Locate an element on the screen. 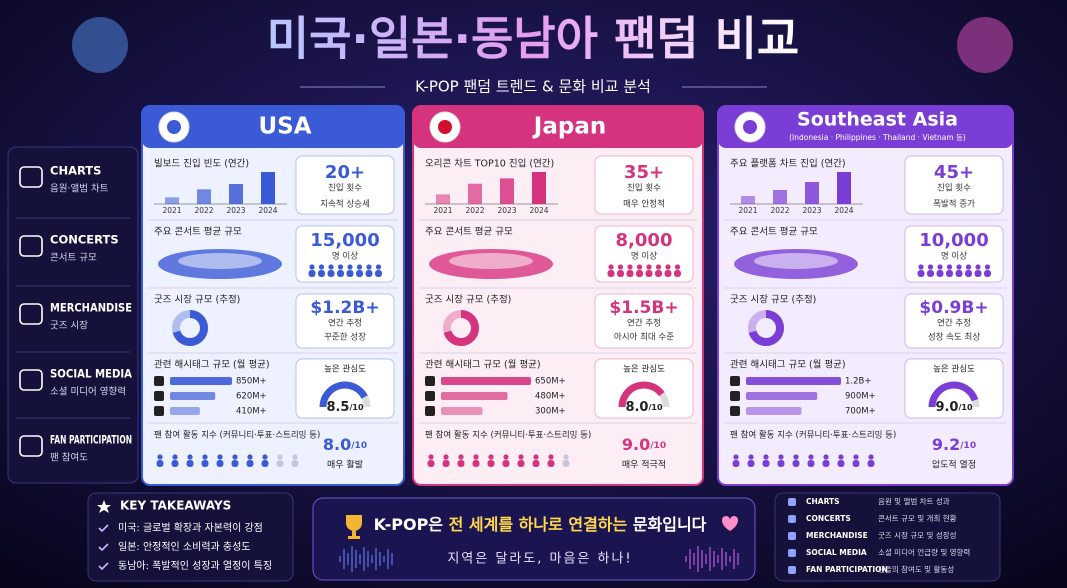 The height and width of the screenshot is (588, 1067). row-label: 팬 참여 활동 지수 (커뮤니티·투표·스트리밍 등) is located at coordinates (813, 435).